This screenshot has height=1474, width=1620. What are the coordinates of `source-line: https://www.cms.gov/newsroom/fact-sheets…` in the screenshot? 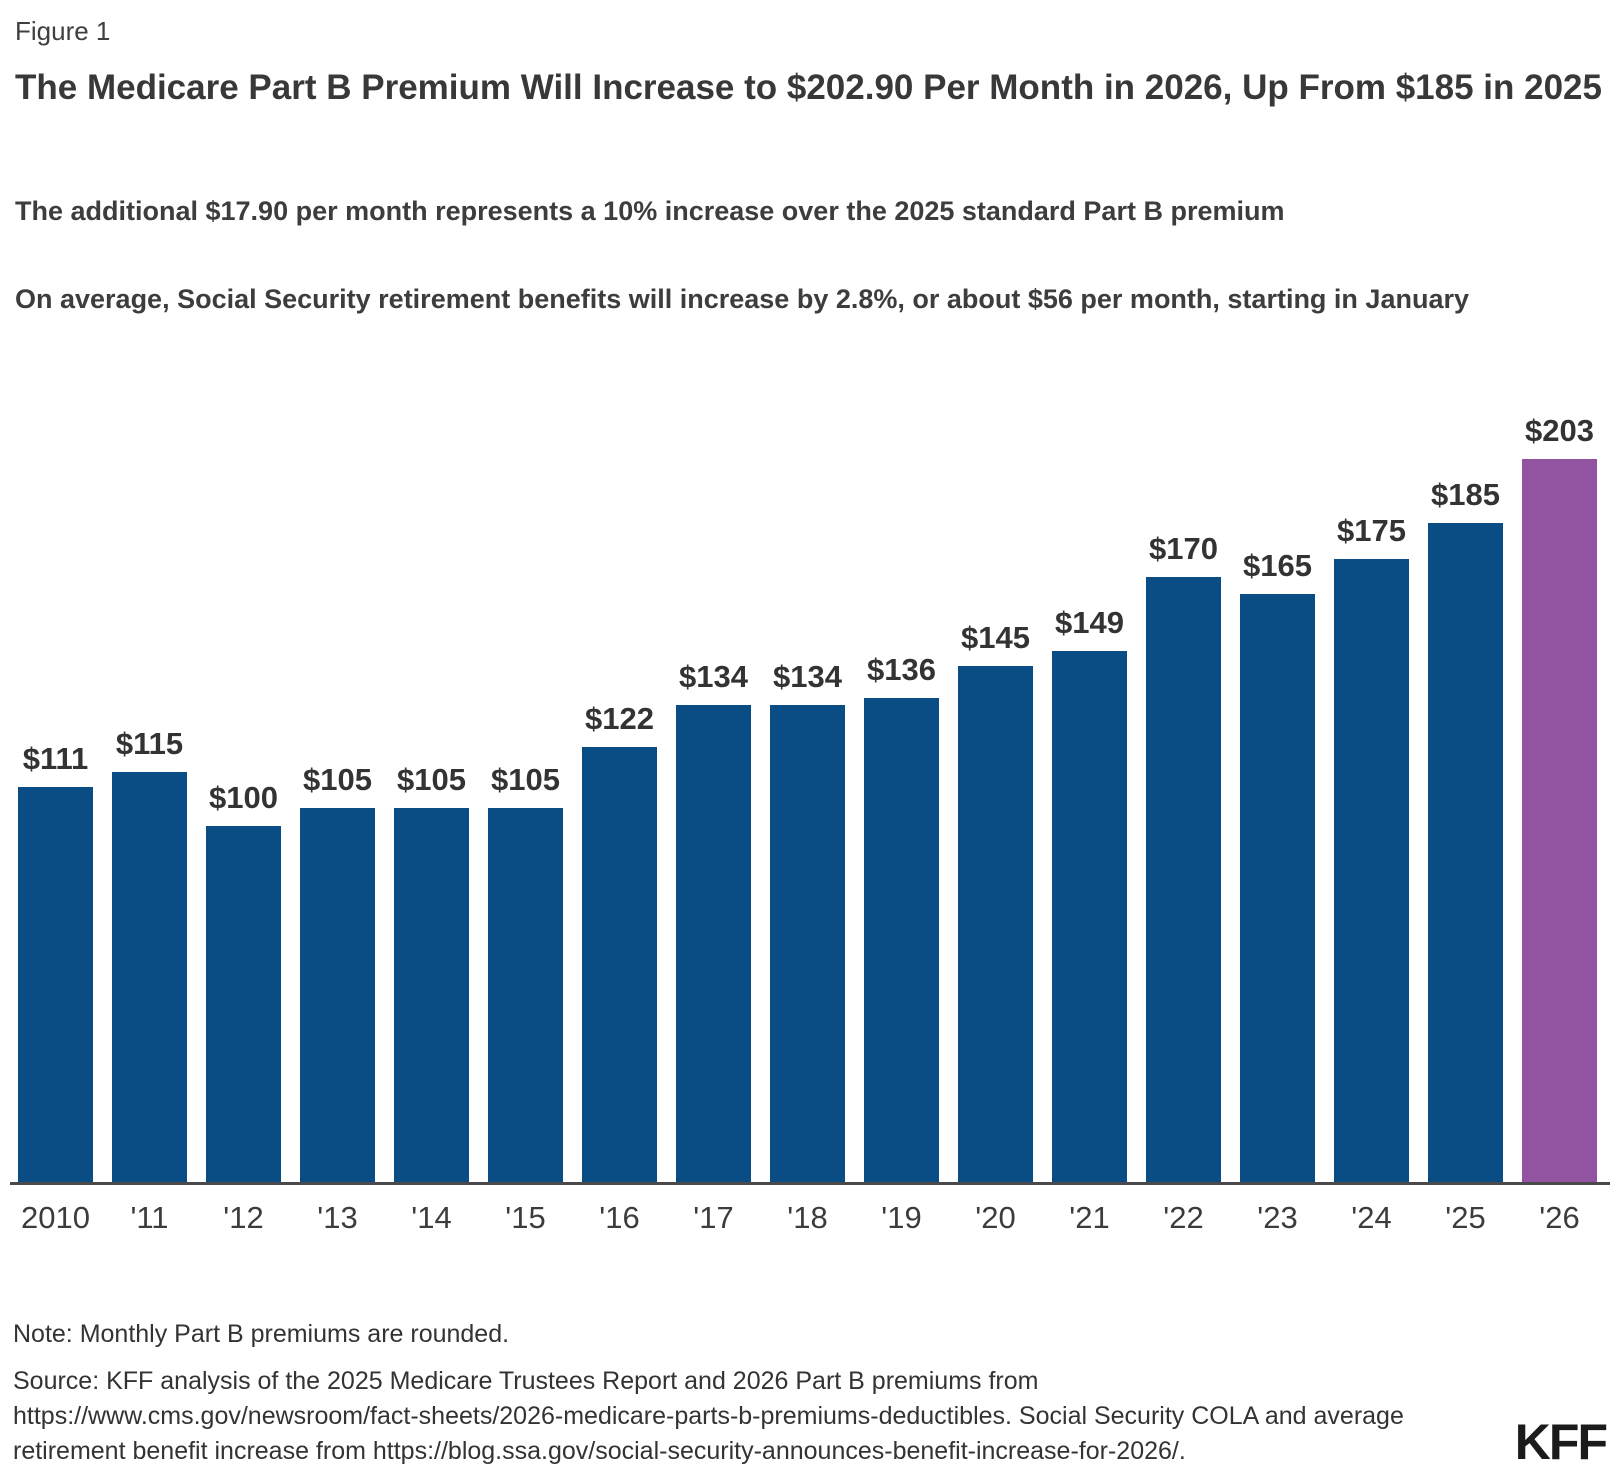 It's located at (708, 1416).